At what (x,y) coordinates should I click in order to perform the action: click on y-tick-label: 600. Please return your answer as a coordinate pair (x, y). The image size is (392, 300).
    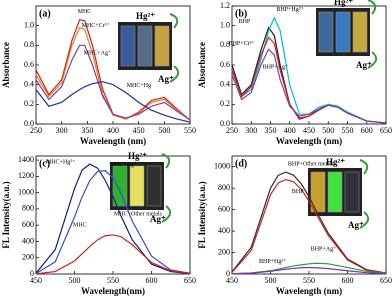
    Looking at the image, I should click on (224, 208).